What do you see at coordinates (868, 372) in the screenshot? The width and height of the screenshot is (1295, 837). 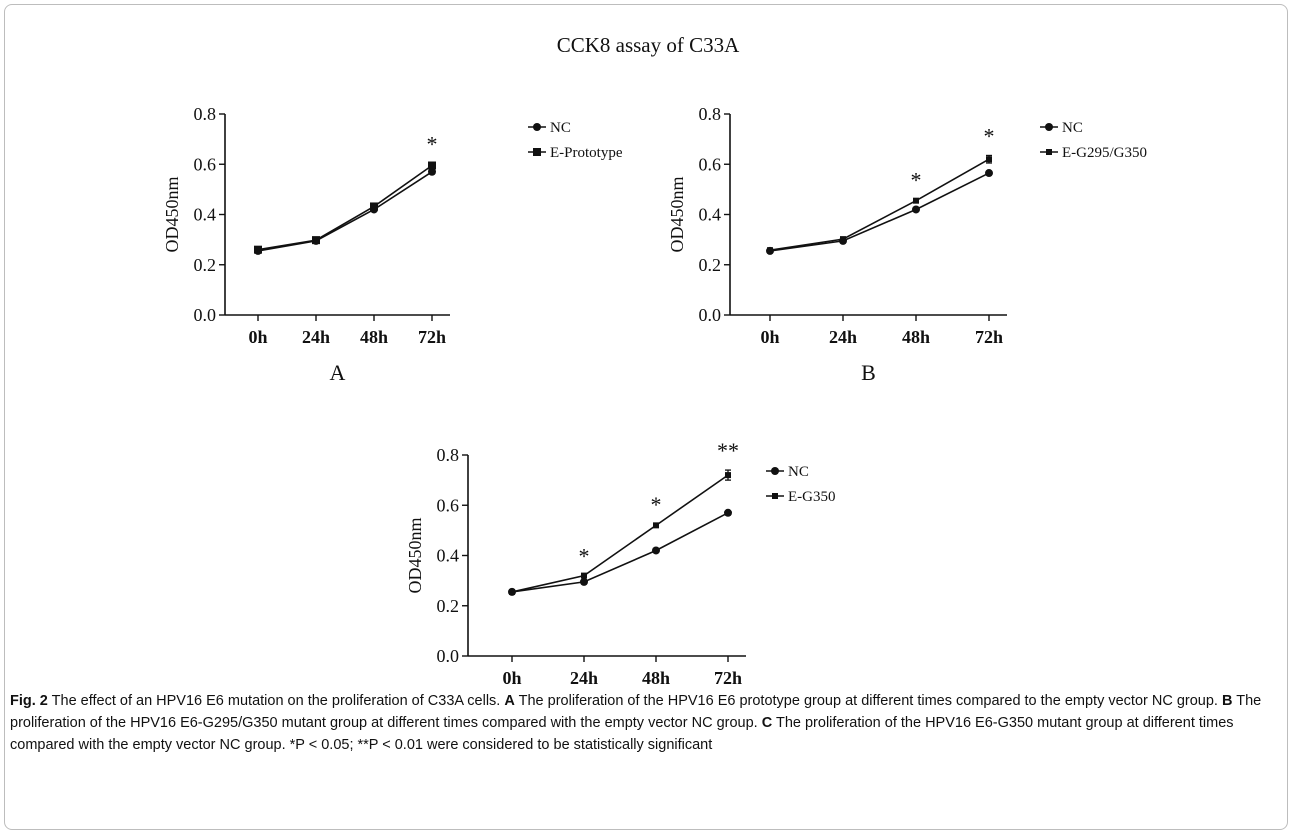 I see `panel-label: B` at bounding box center [868, 372].